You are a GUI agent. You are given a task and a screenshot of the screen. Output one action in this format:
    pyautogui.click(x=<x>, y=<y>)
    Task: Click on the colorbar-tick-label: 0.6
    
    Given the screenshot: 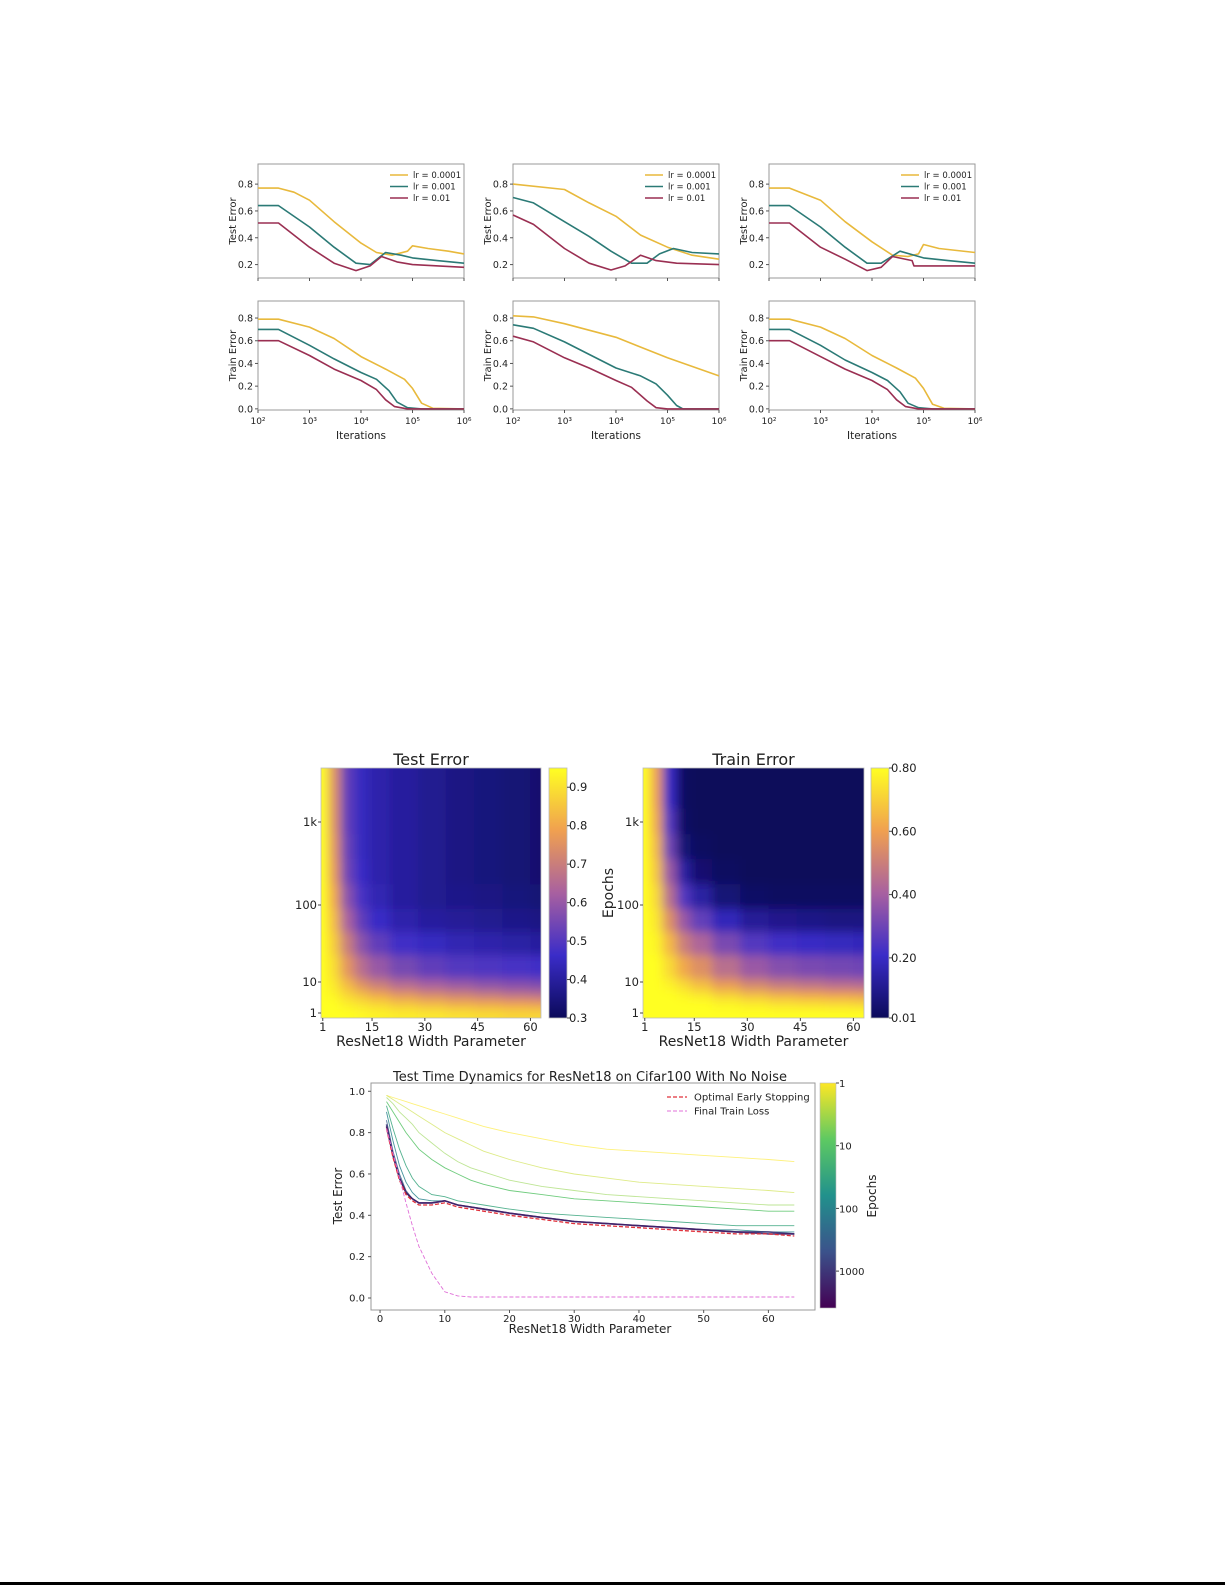 What is the action you would take?
    pyautogui.click(x=578, y=903)
    